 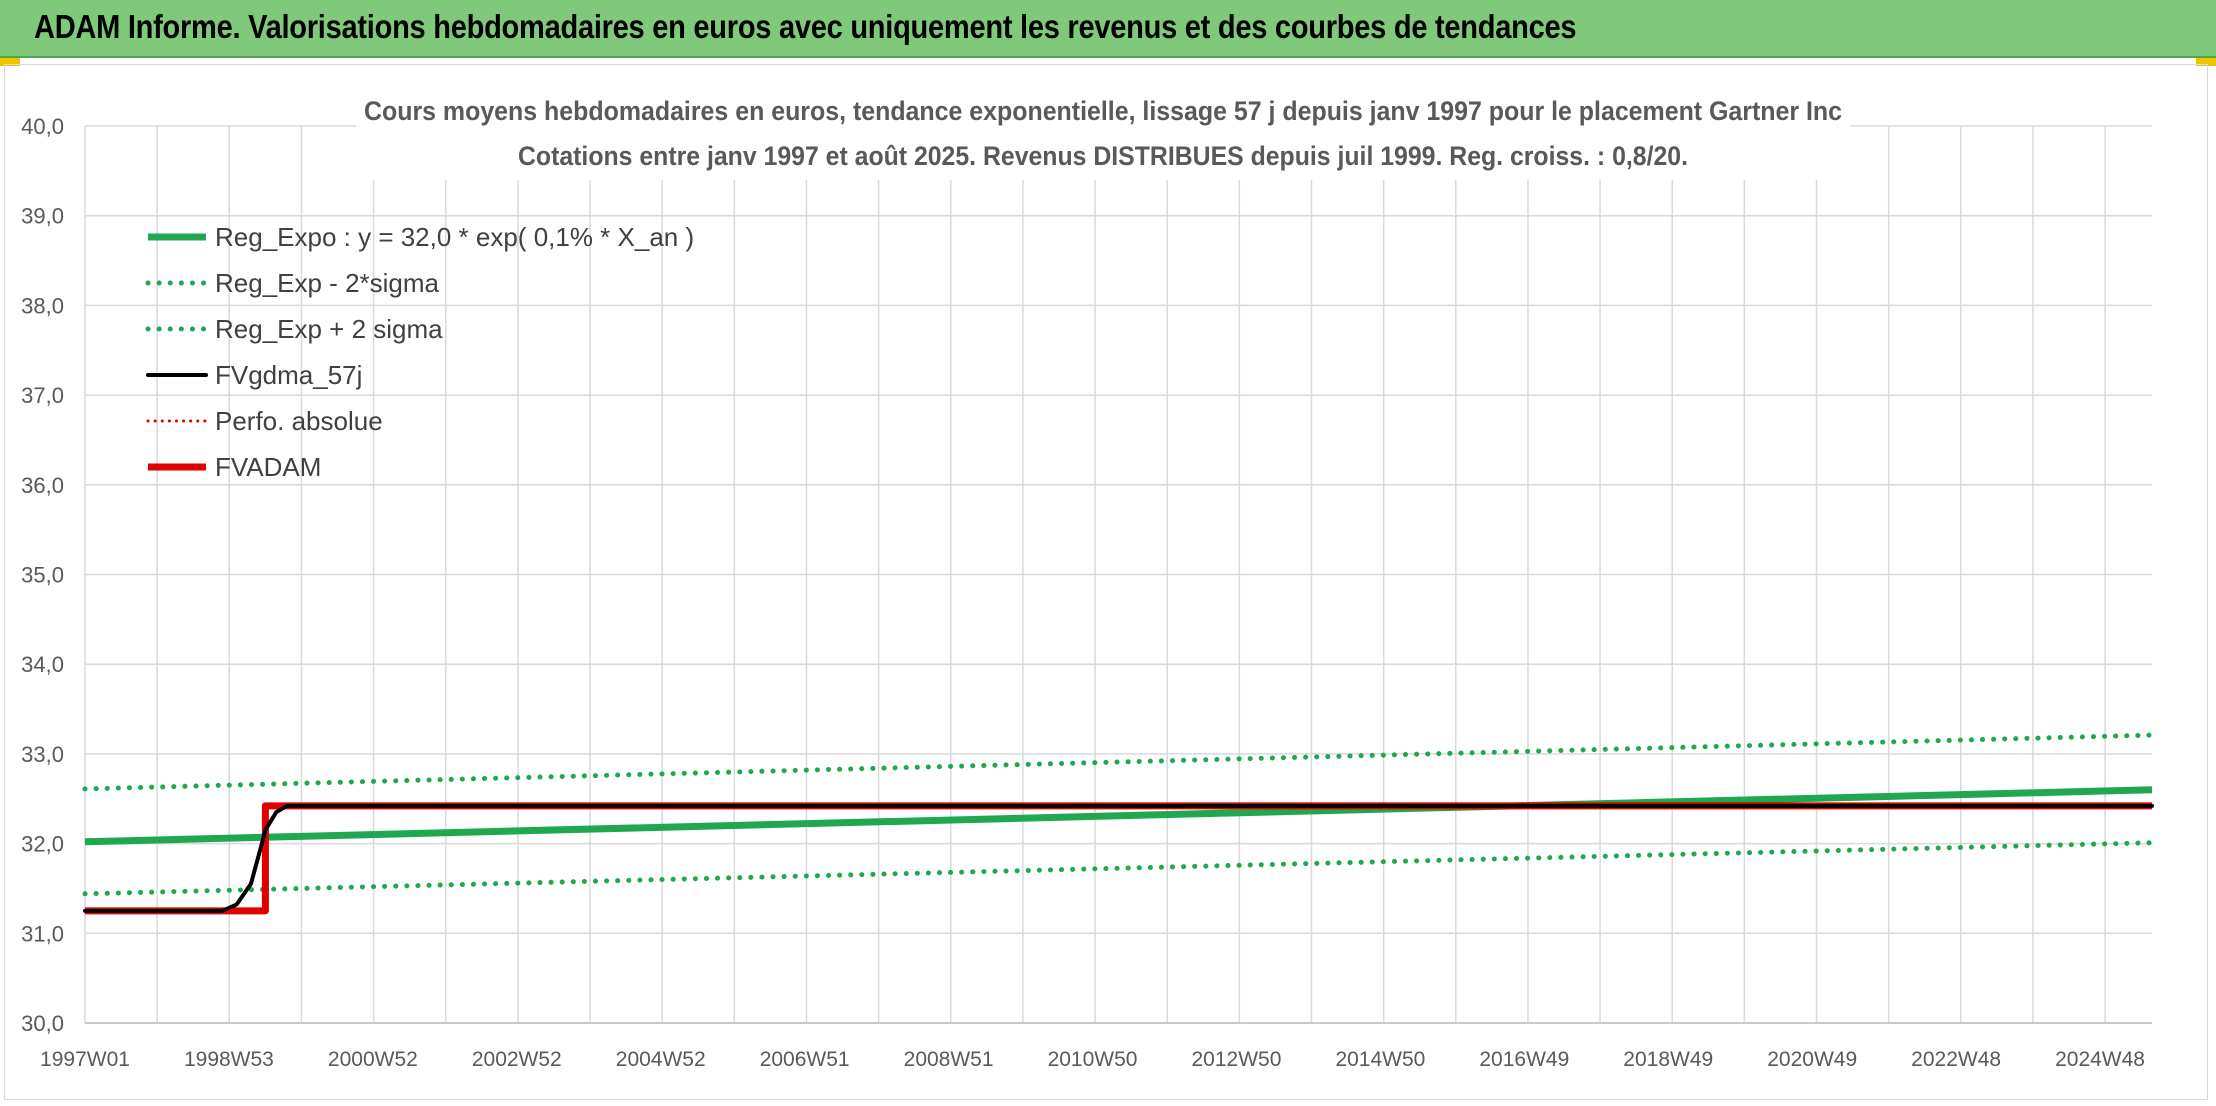 I want to click on x-tick-label: 1997W01, so click(x=85, y=1059).